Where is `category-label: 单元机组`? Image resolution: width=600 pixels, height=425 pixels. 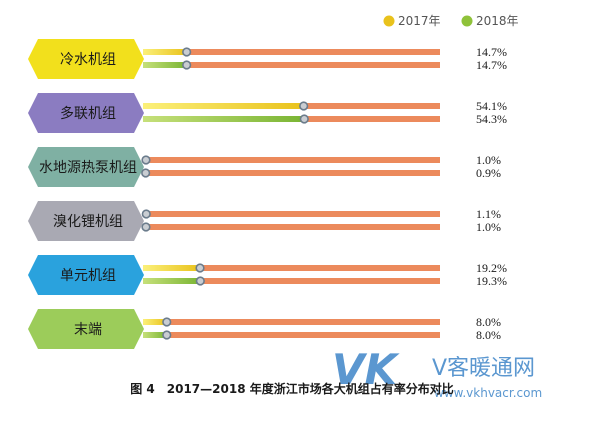 category-label: 单元机组 is located at coordinates (88, 276).